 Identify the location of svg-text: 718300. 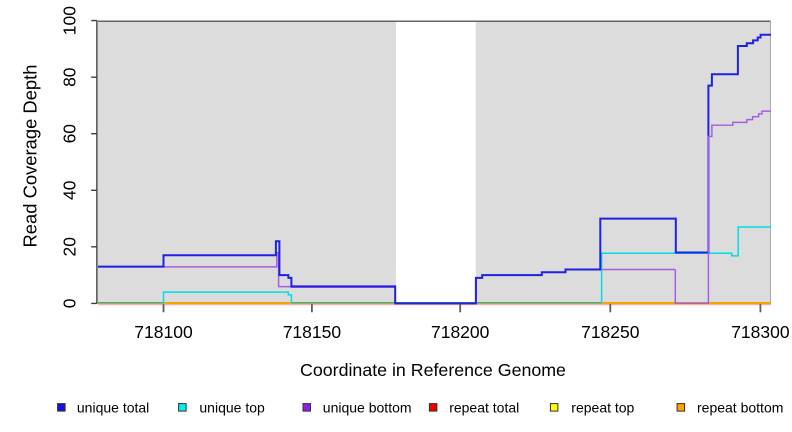
(760, 332).